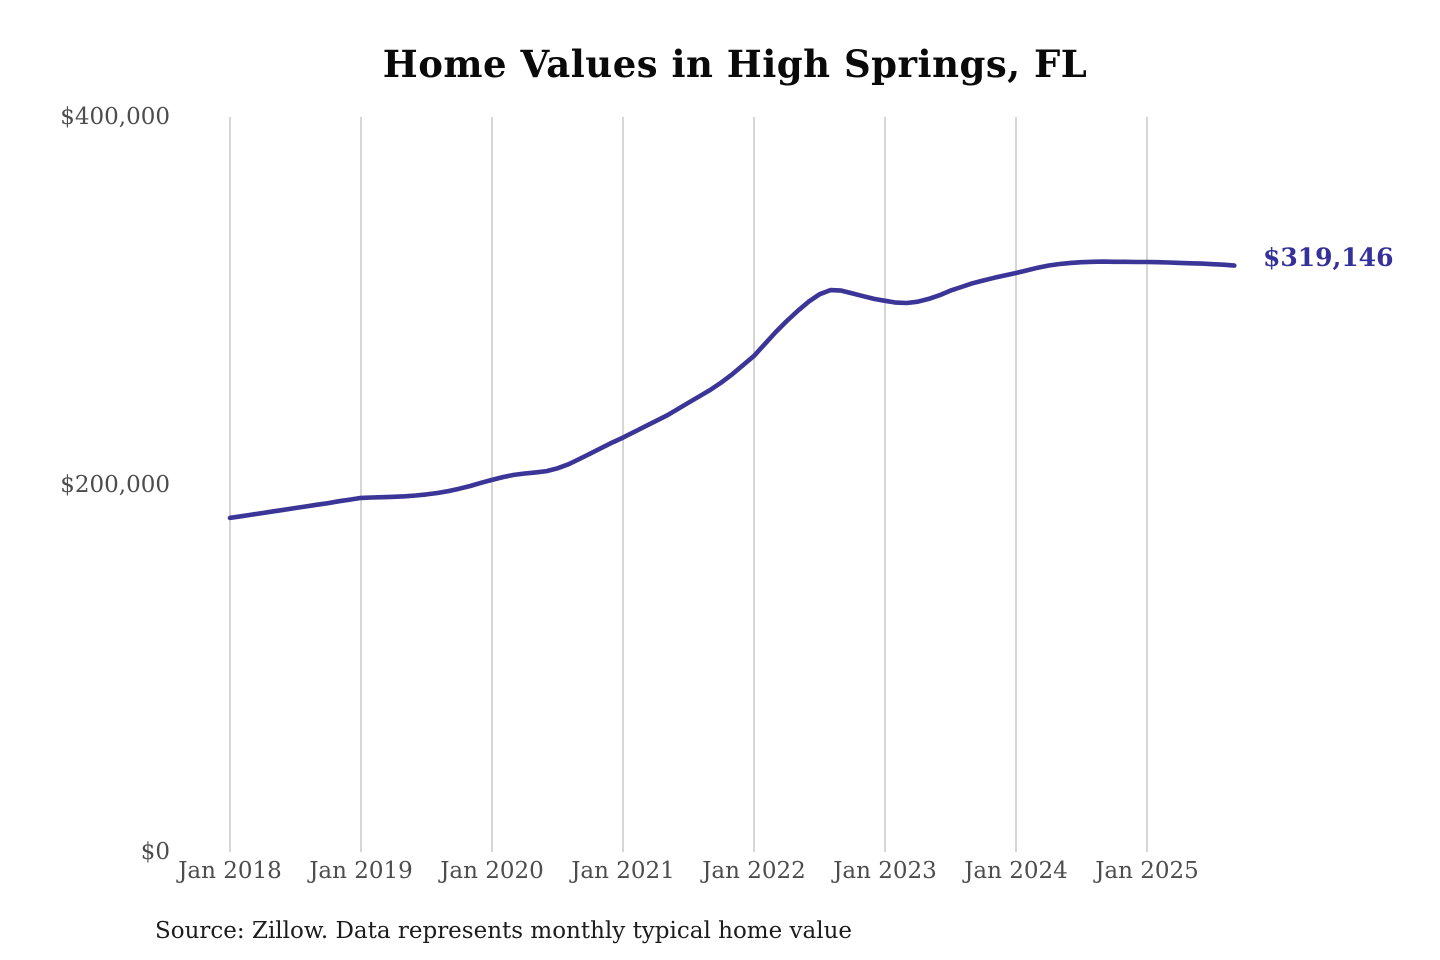 This screenshot has width=1440, height=960. Describe the element at coordinates (754, 871) in the screenshot. I see `x-tick-label-2022: Jan 2022` at that location.